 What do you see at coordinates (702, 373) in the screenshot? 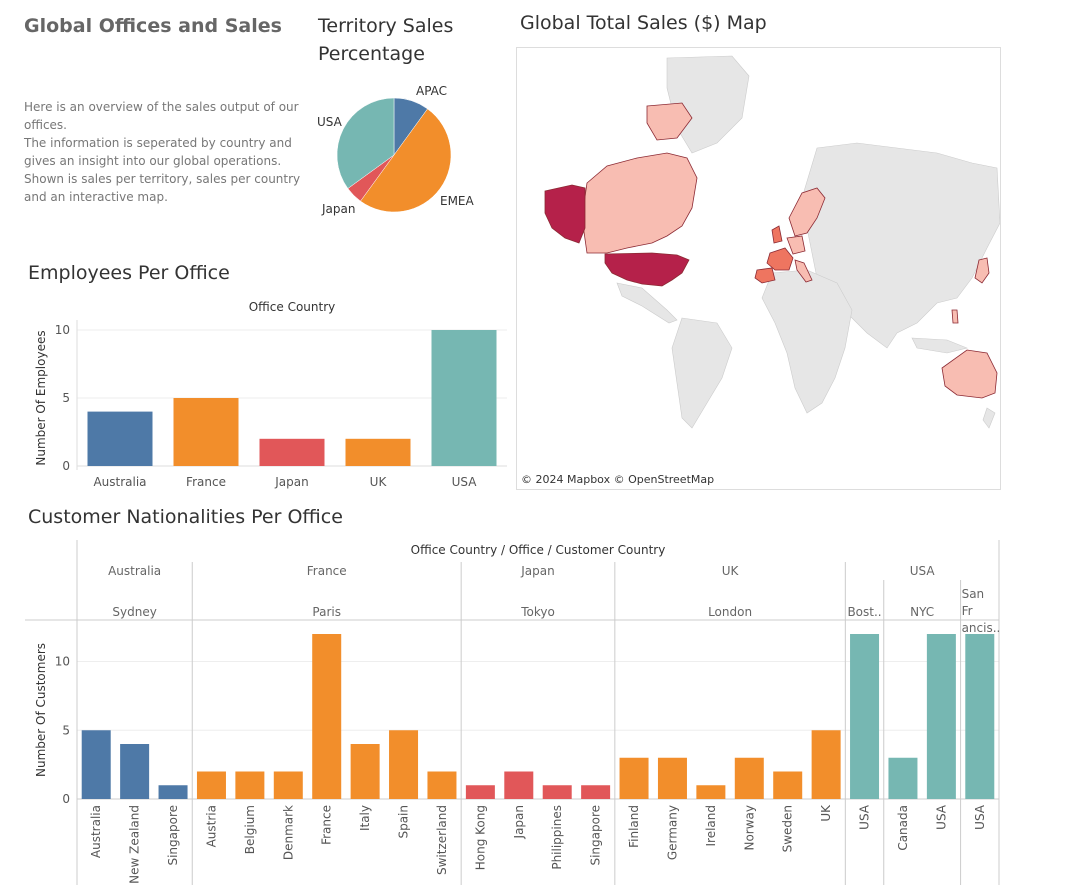
I see `map-land-south-america` at bounding box center [702, 373].